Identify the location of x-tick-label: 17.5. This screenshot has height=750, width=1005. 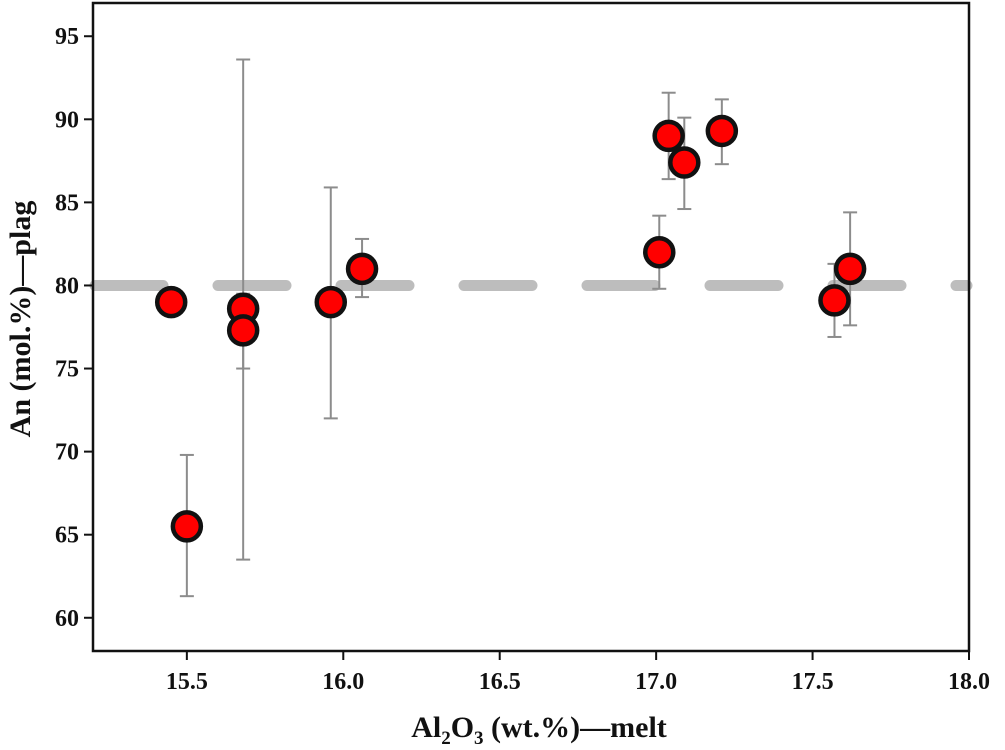
(813, 682).